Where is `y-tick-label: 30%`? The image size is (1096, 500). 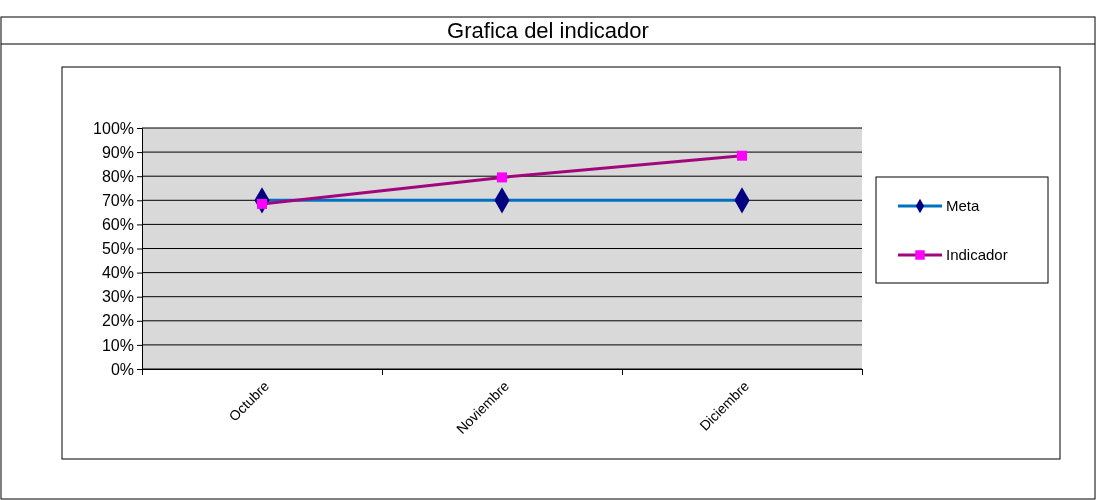
y-tick-label: 30% is located at coordinates (117, 297).